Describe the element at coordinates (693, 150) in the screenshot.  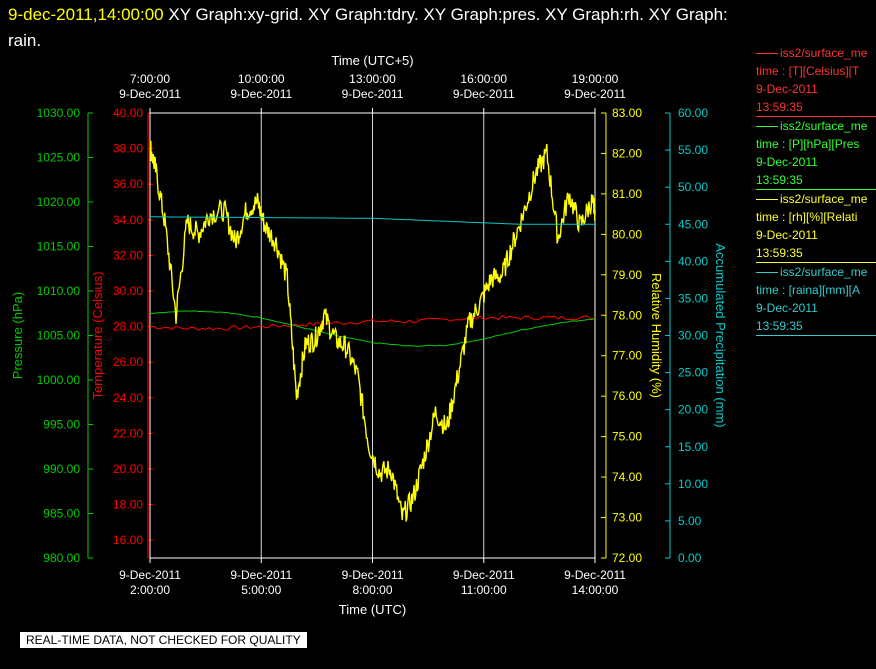
I see `precip-tick-label: 55.00` at that location.